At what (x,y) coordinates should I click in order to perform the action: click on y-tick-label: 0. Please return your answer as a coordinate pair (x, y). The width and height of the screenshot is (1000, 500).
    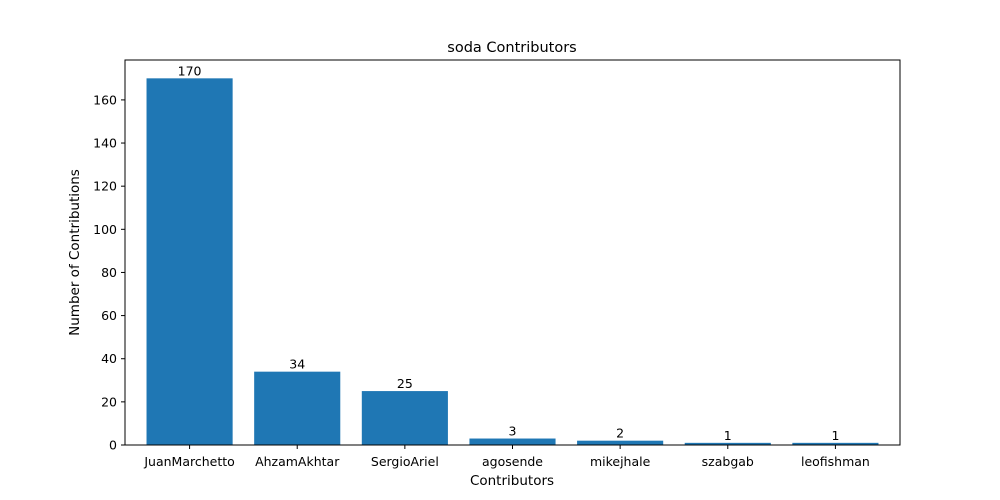
    Looking at the image, I should click on (113, 445).